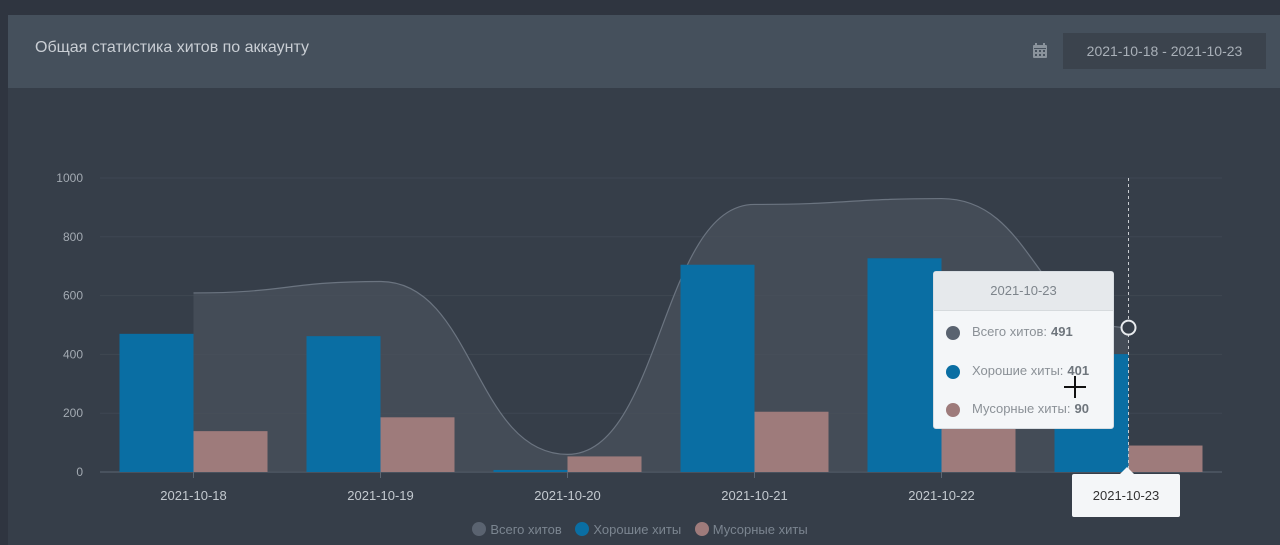 The height and width of the screenshot is (545, 1280). Describe the element at coordinates (193, 495) in the screenshot. I see `x-tick-label: 2021-10-18` at that location.